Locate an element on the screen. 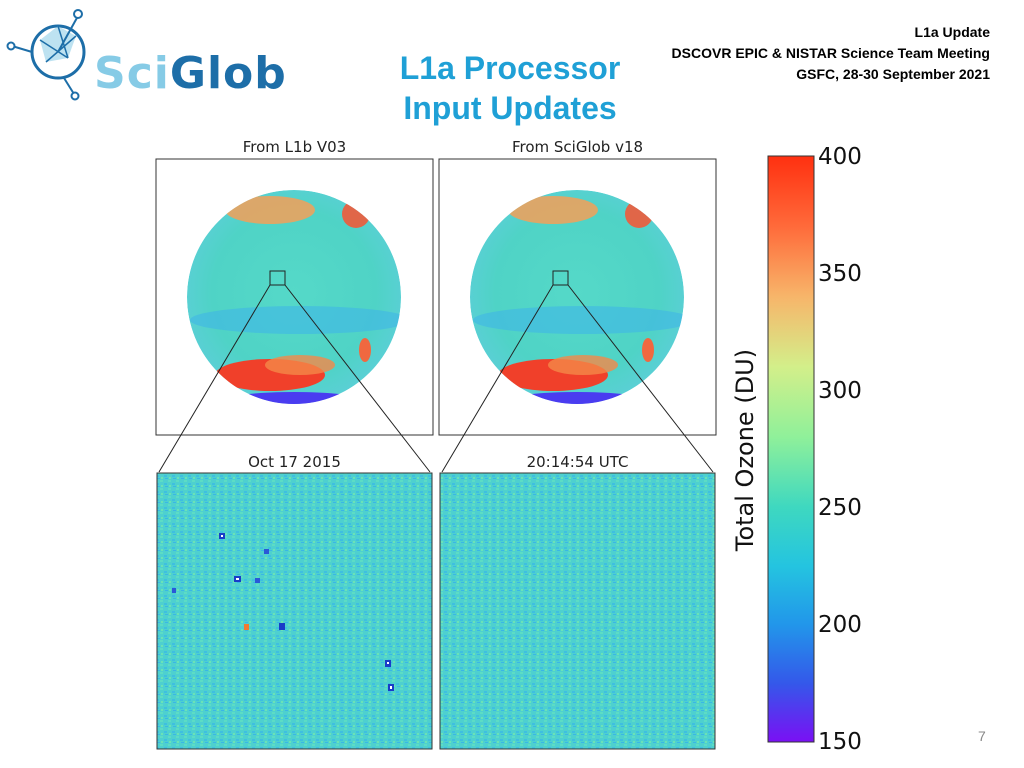 The width and height of the screenshot is (1024, 768). colorbar-tick-350: 350 is located at coordinates (840, 274).